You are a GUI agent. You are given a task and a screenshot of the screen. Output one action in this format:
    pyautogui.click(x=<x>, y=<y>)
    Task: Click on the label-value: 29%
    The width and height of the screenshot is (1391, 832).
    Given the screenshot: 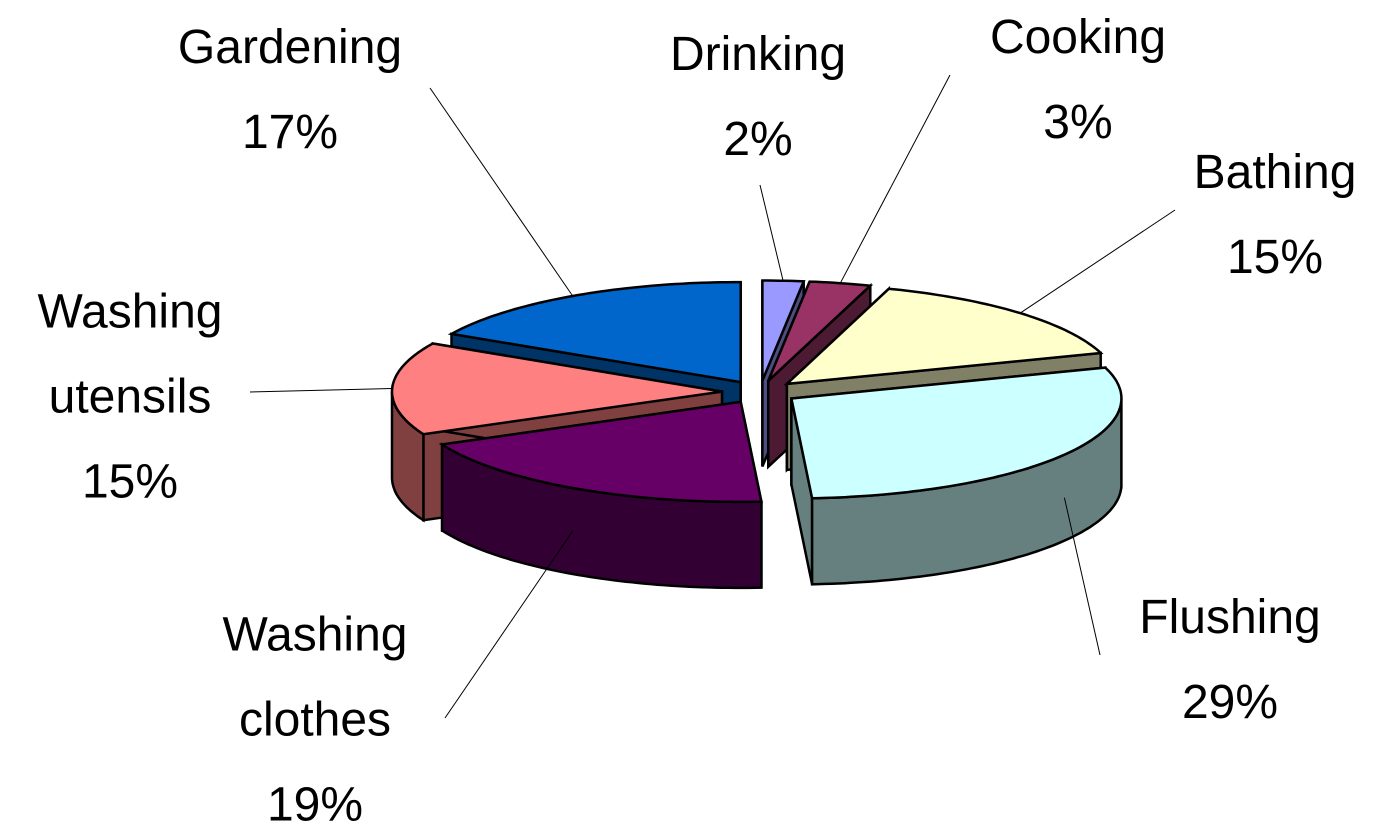 What is the action you would take?
    pyautogui.click(x=1230, y=702)
    